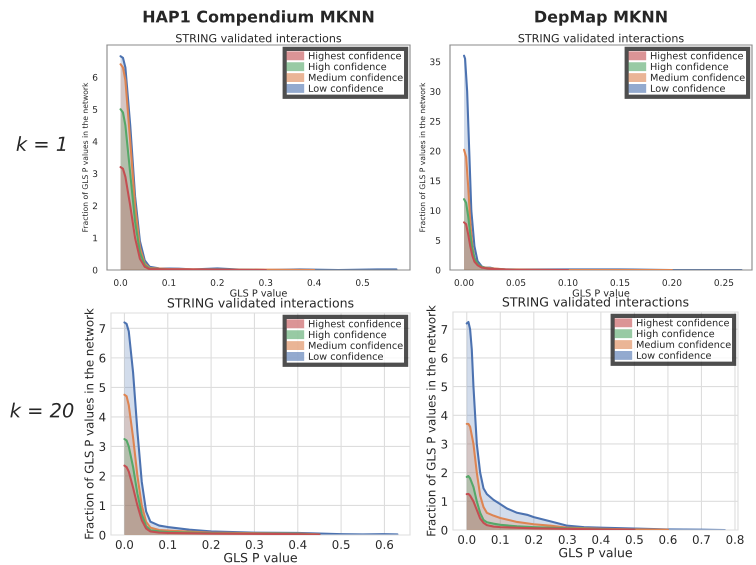 The height and width of the screenshot is (565, 756). I want to click on y-tick-label: 35, so click(435, 62).